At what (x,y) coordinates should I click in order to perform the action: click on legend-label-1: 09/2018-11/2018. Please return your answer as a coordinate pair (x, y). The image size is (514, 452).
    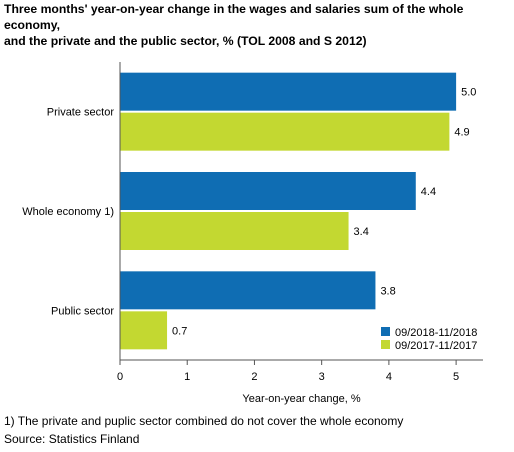
    Looking at the image, I should click on (436, 333).